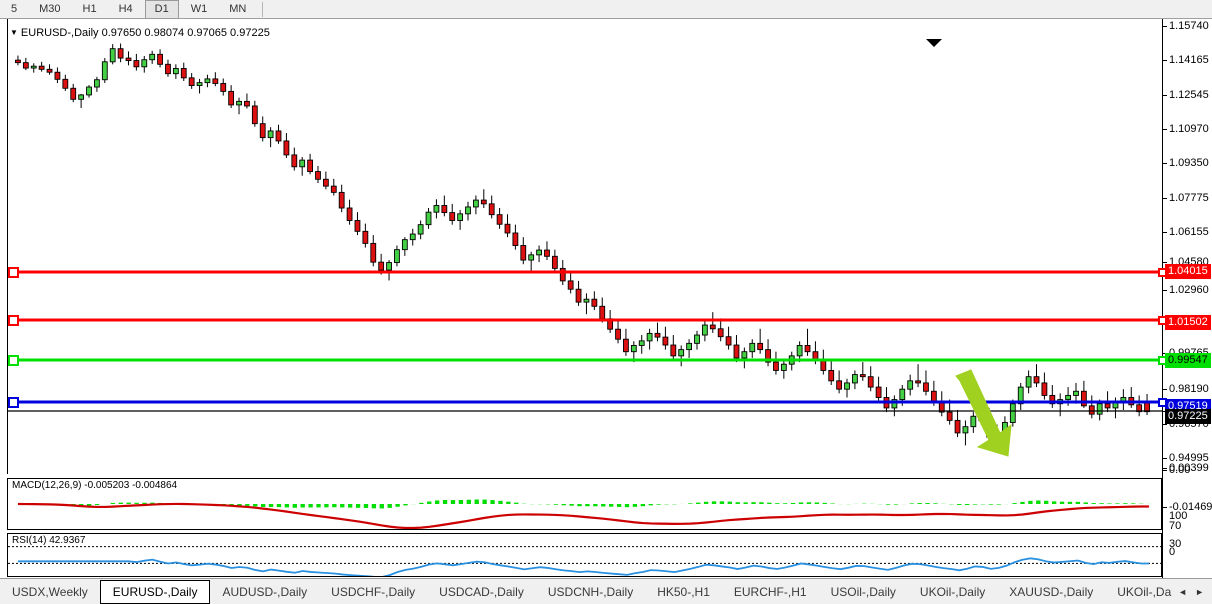 This screenshot has height=604, width=1212. Describe the element at coordinates (1189, 26) in the screenshot. I see `price-label: 1.15740` at that location.